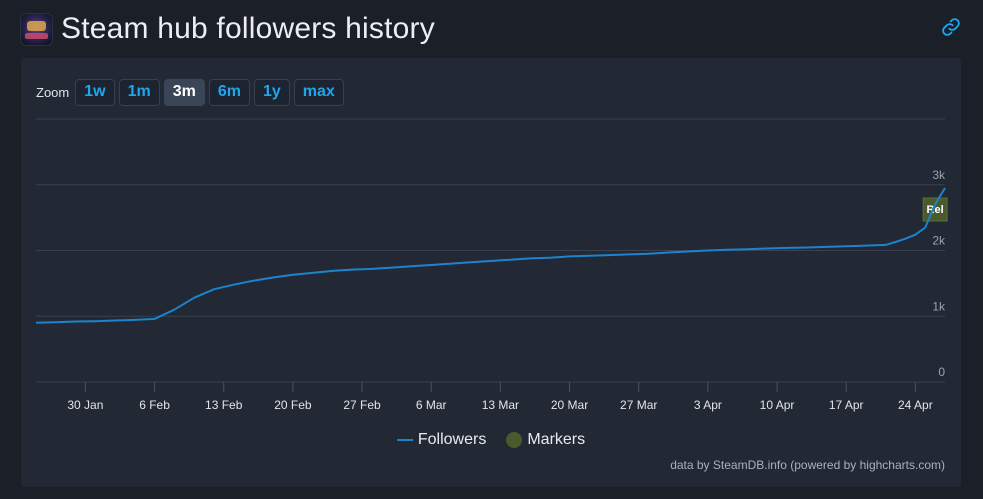 Image resolution: width=983 pixels, height=499 pixels. Describe the element at coordinates (951, 27) in the screenshot. I see `link-icon` at that location.